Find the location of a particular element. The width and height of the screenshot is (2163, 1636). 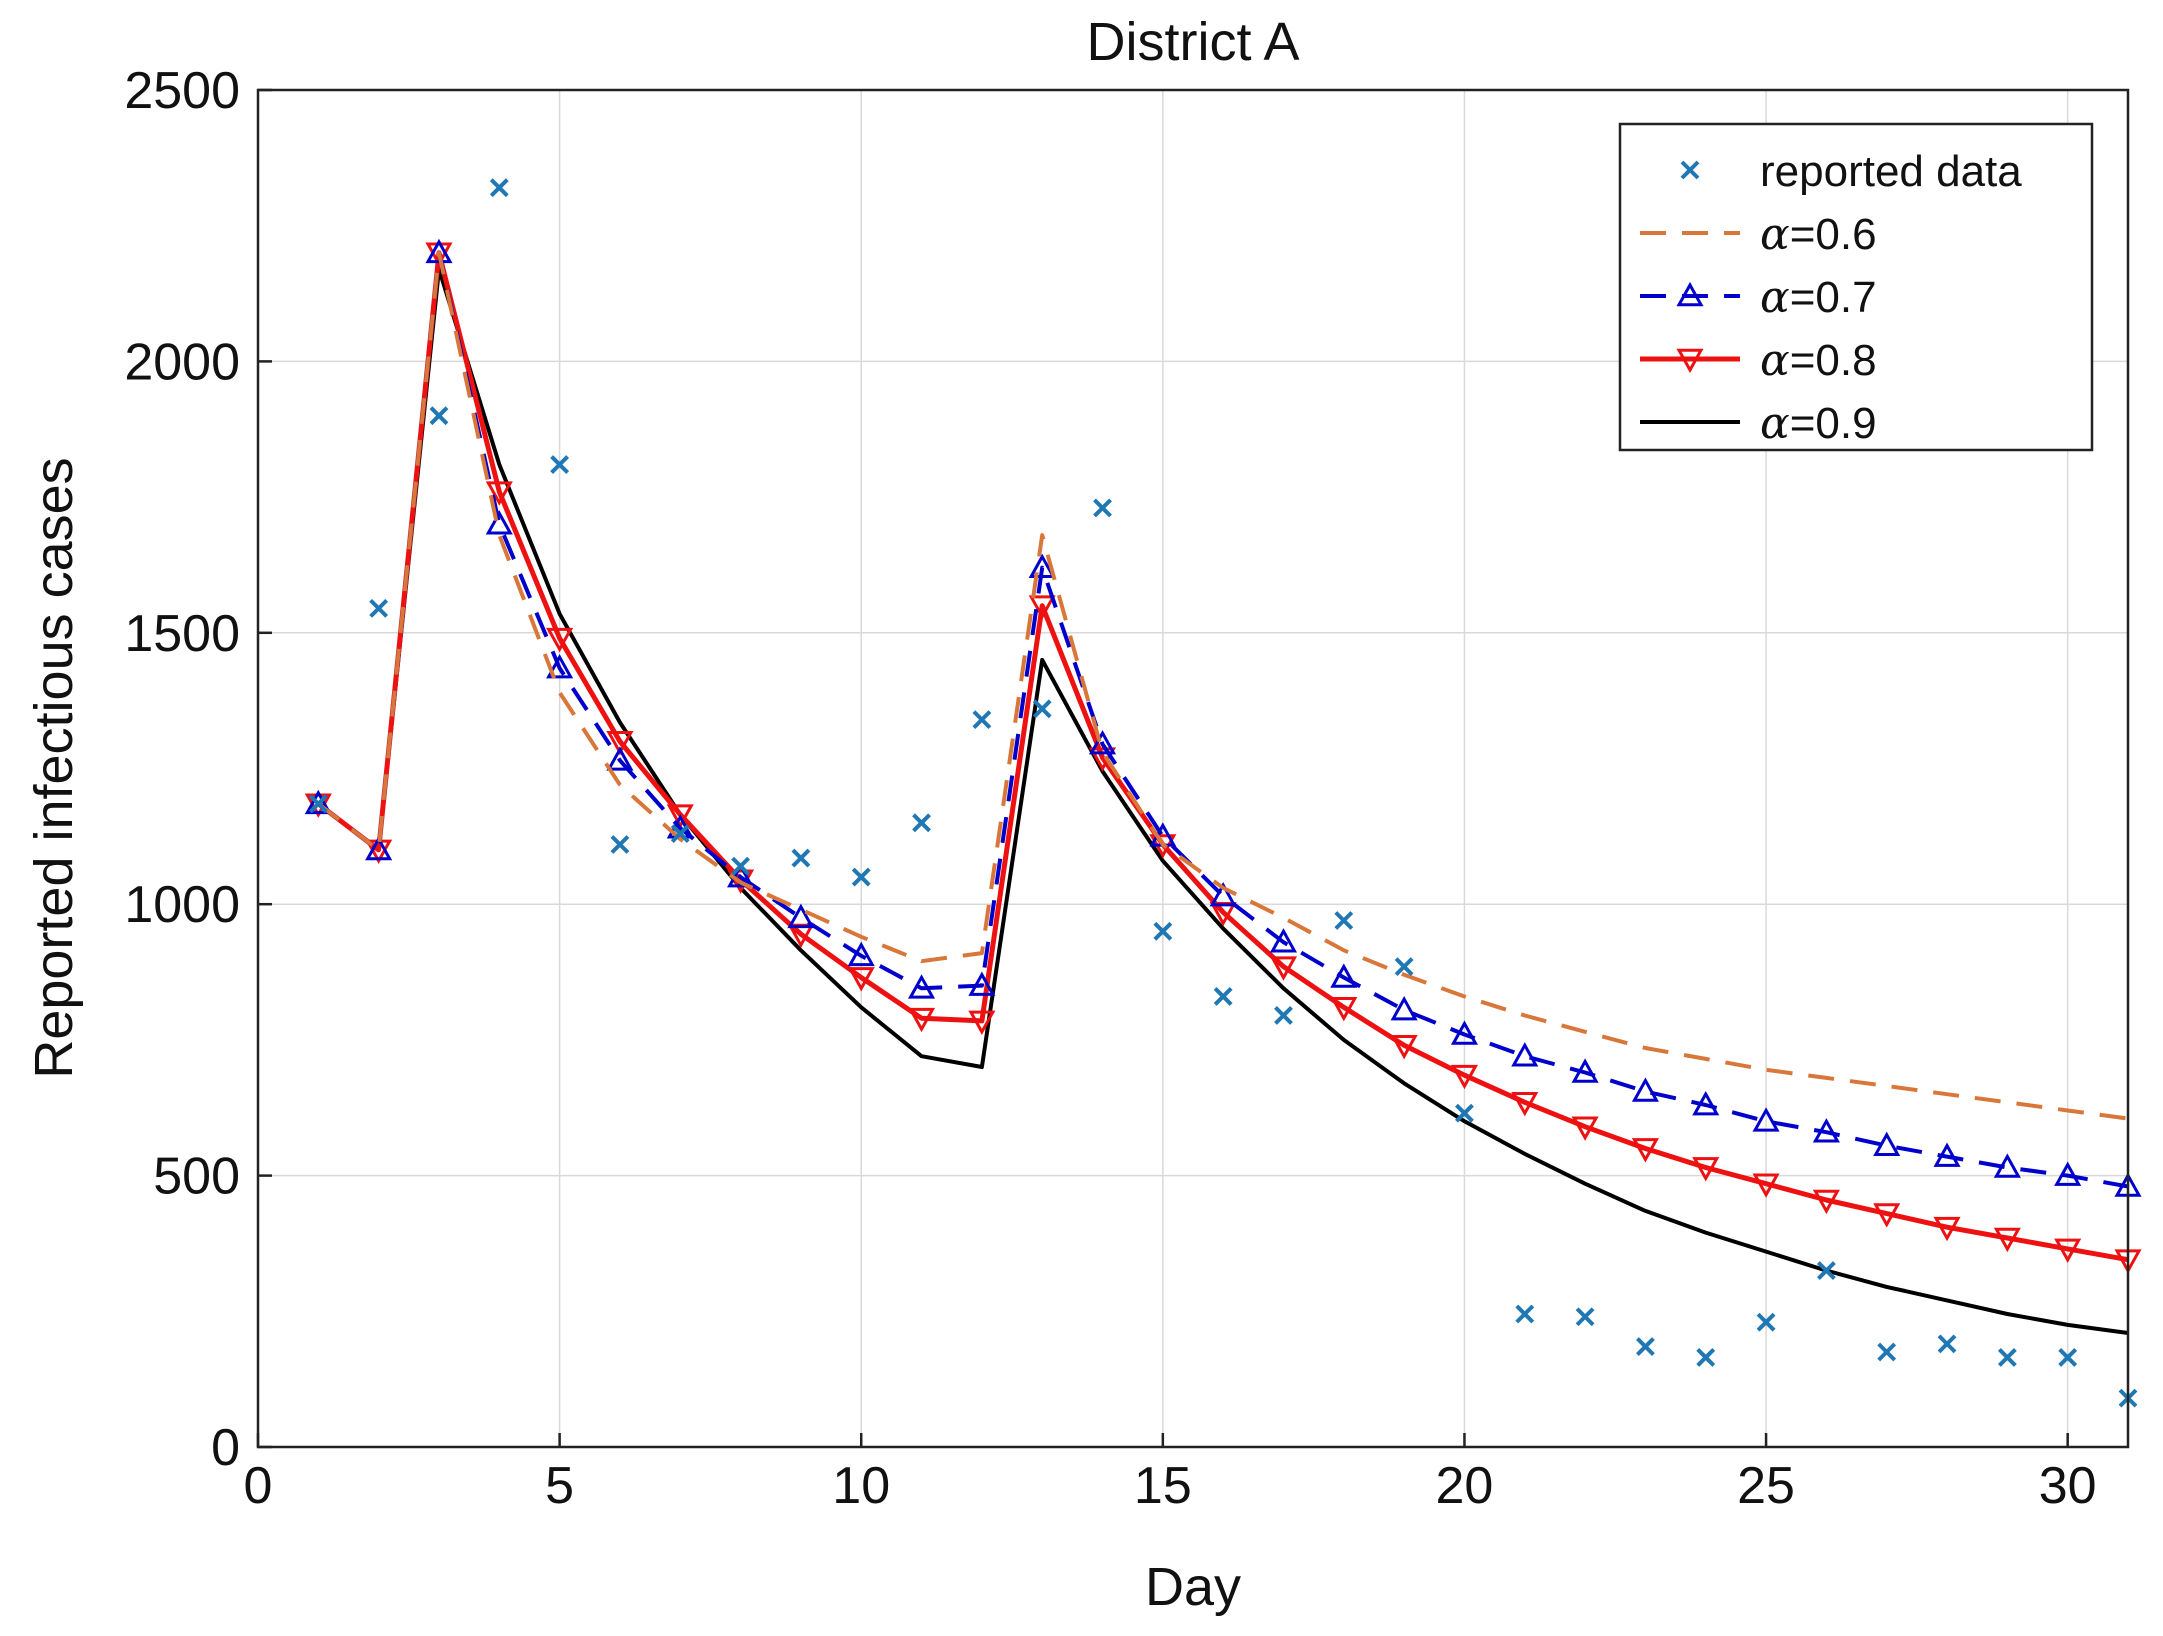

y-tick-label: 2000 is located at coordinates (182, 362).